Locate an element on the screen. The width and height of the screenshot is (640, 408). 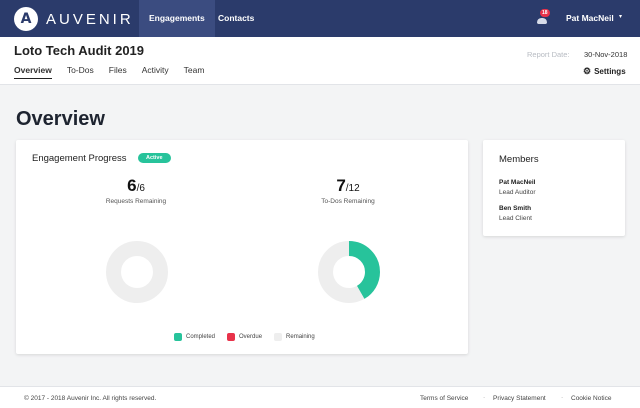
status-badge: Active is located at coordinates (154, 158).